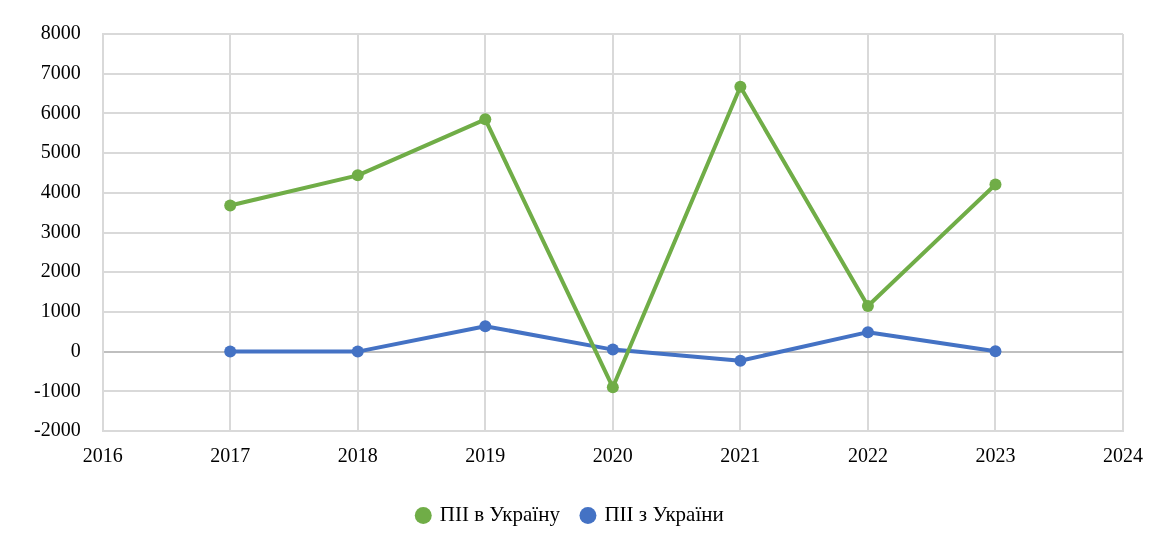 The image size is (1157, 538). What do you see at coordinates (60, 191) in the screenshot?
I see `y-tick-label: 4000` at bounding box center [60, 191].